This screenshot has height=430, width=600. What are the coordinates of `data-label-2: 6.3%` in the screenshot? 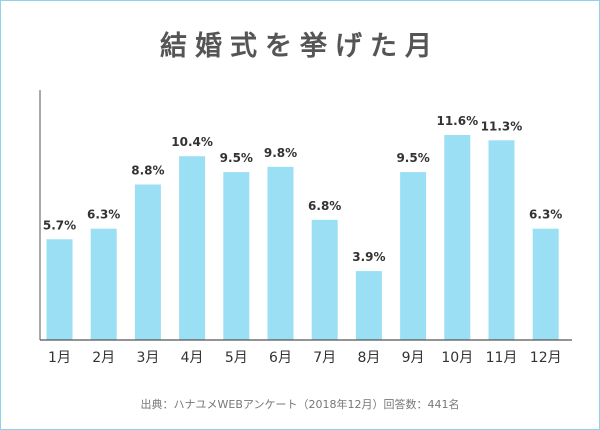 It's located at (103, 215).